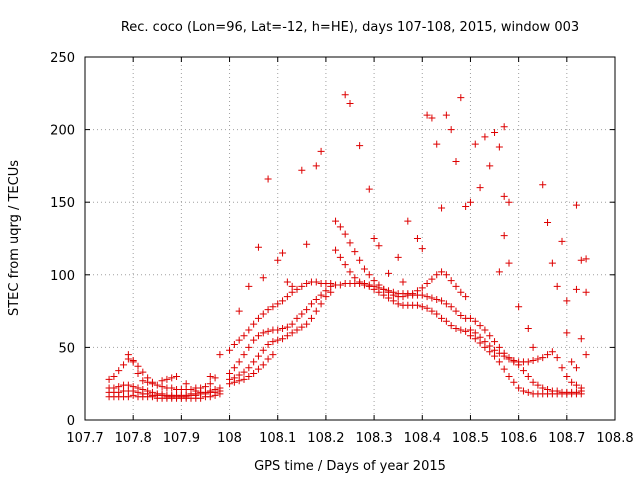 This screenshot has height=480, width=640. Describe the element at coordinates (84, 438) in the screenshot. I see `x-tick-label: 107.7` at that location.